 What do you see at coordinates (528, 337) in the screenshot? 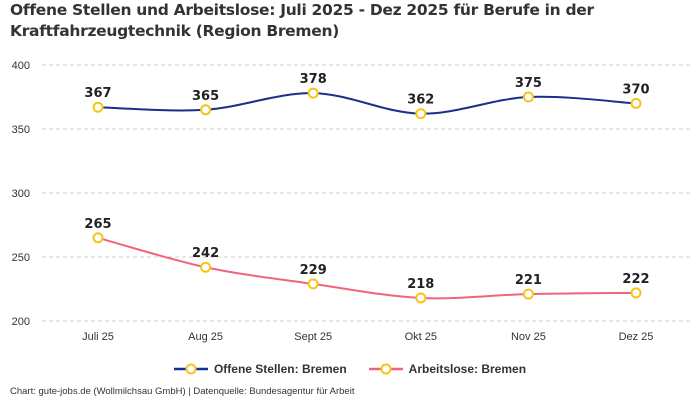
I see `x-tick-label: Nov 25` at bounding box center [528, 337].